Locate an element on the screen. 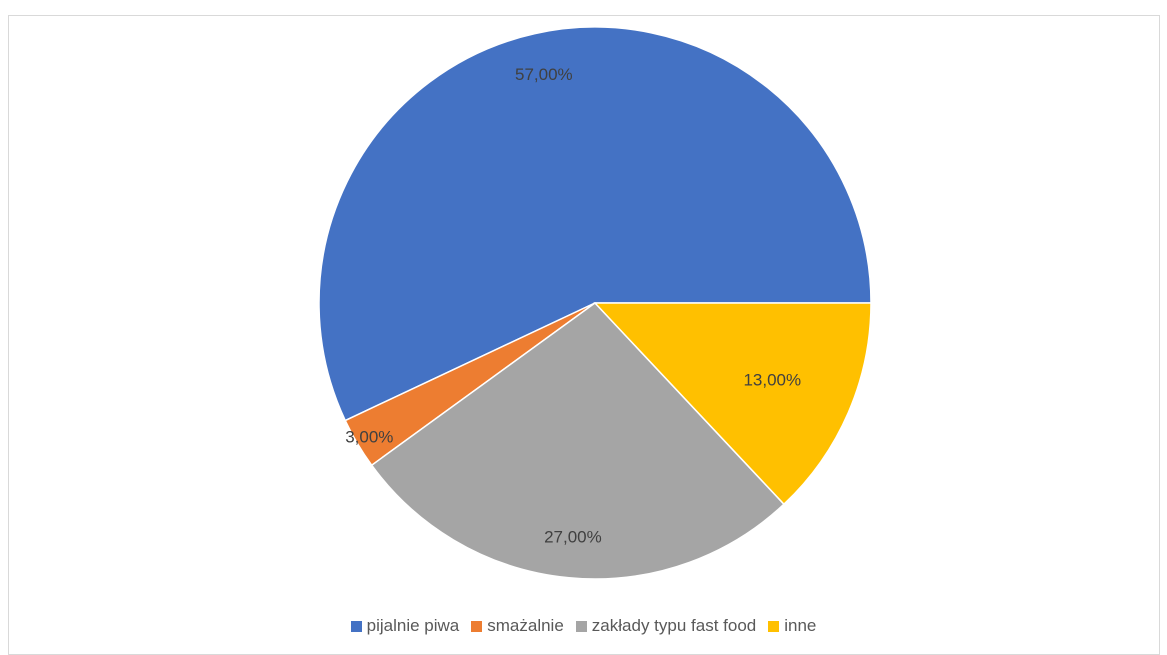 This screenshot has width=1167, height=655. legend-item-2: smażalnie is located at coordinates (517, 626).